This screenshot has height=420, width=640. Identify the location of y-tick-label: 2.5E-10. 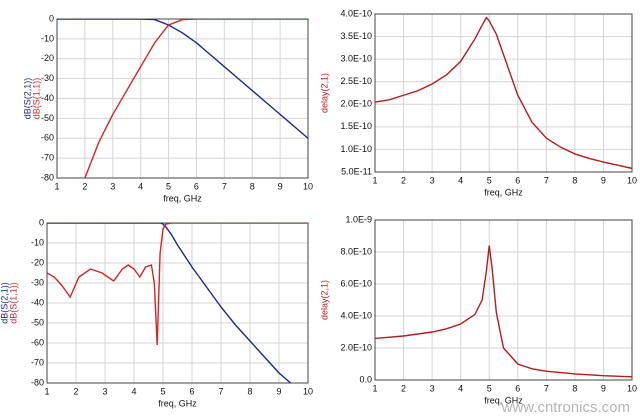
(356, 81).